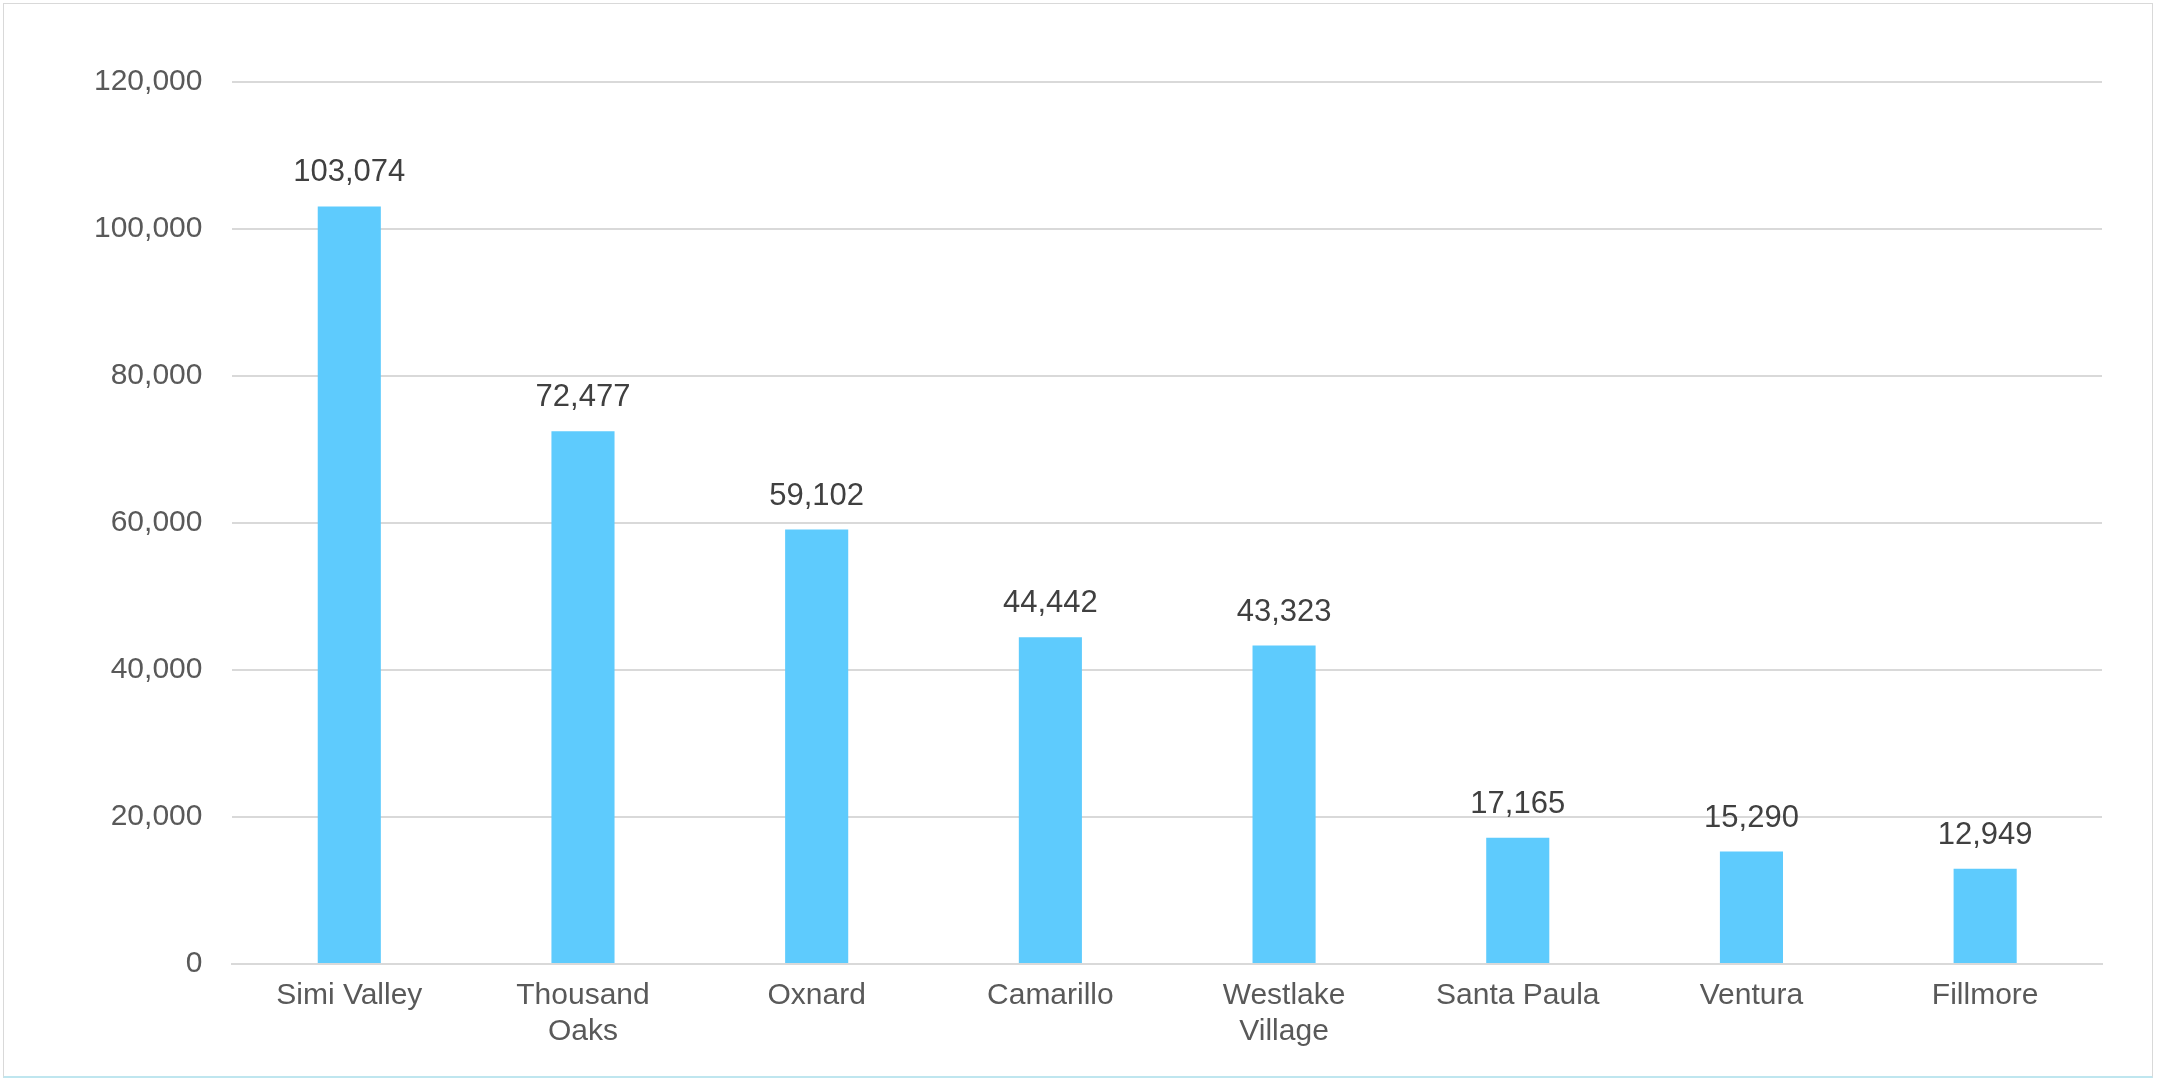 The width and height of the screenshot is (2158, 1083). Describe the element at coordinates (1284, 1012) in the screenshot. I see `x-tick-label: Westlake Village` at that location.